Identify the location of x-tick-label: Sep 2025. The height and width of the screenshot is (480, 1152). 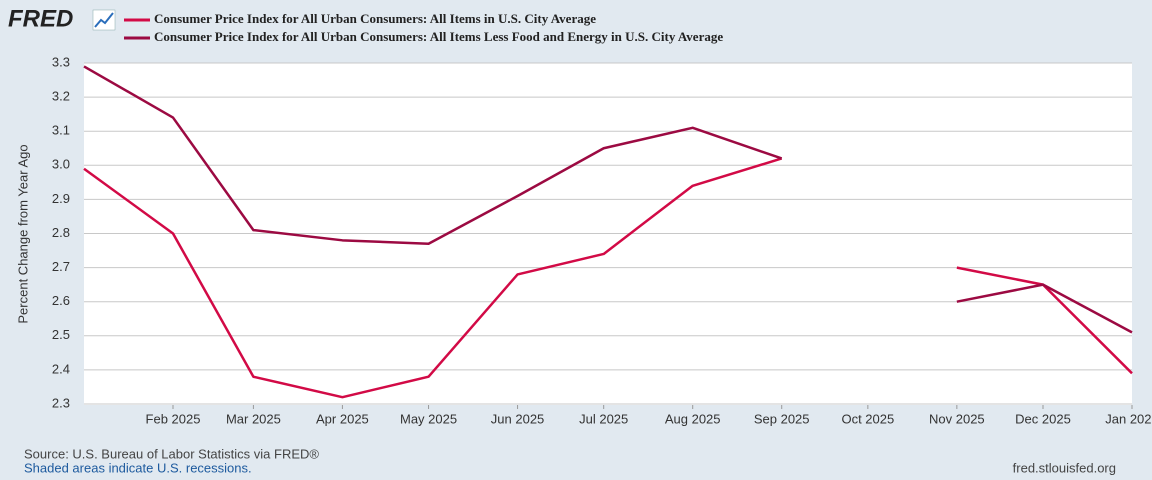
(782, 418).